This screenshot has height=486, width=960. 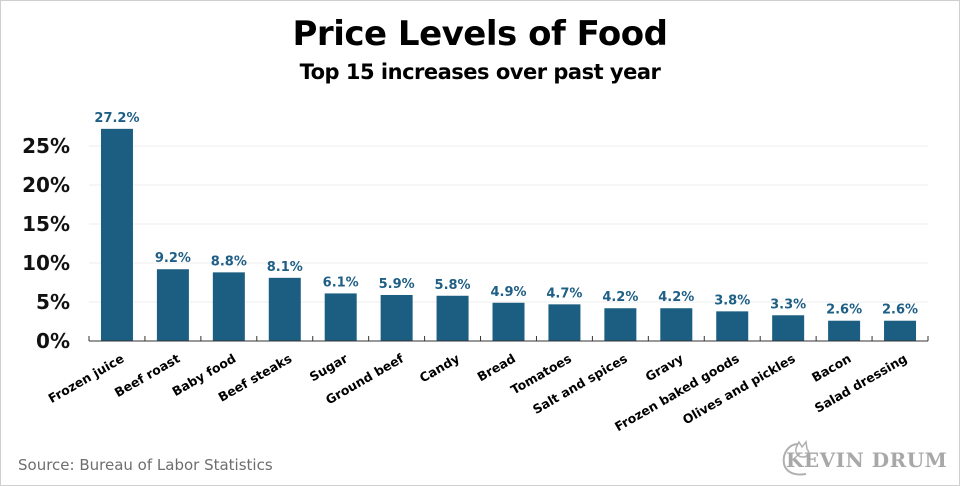 What do you see at coordinates (341, 282) in the screenshot?
I see `data-label: 6.1%` at bounding box center [341, 282].